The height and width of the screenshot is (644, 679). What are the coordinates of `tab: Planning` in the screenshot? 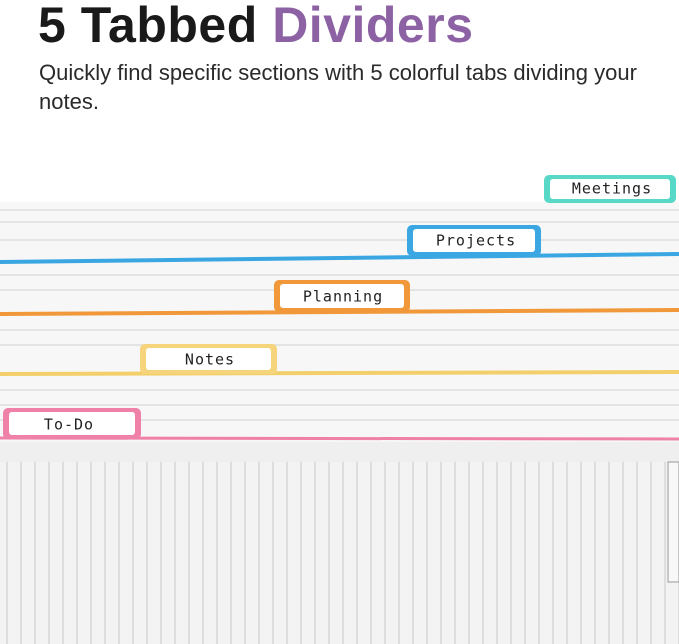 It's located at (342, 296).